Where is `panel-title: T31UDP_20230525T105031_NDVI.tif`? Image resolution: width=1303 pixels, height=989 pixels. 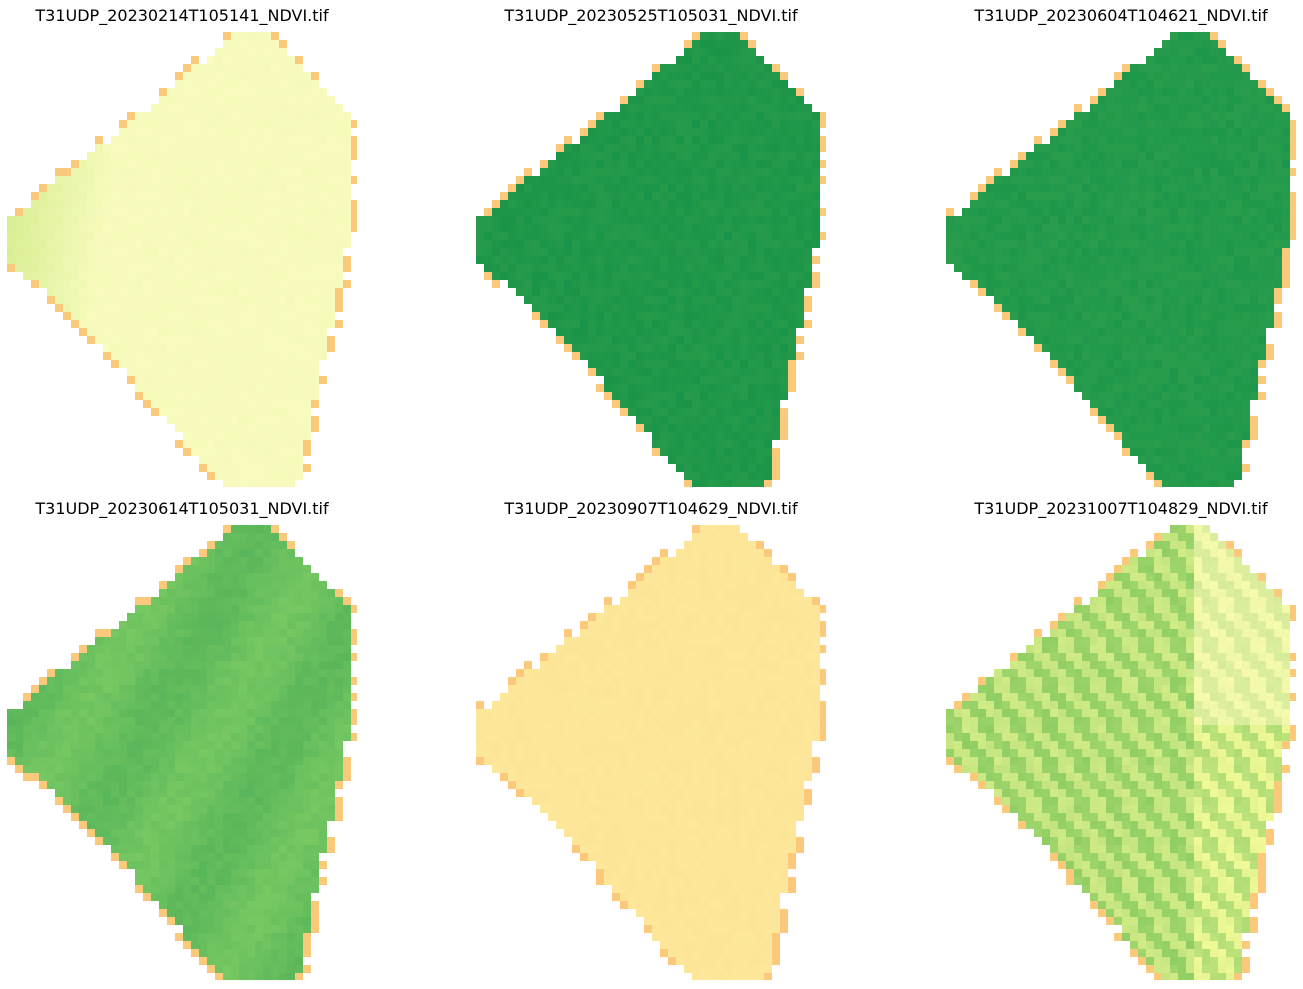
panel-title: T31UDP_20230525T105031_NDVI.tif is located at coordinates (651, 15).